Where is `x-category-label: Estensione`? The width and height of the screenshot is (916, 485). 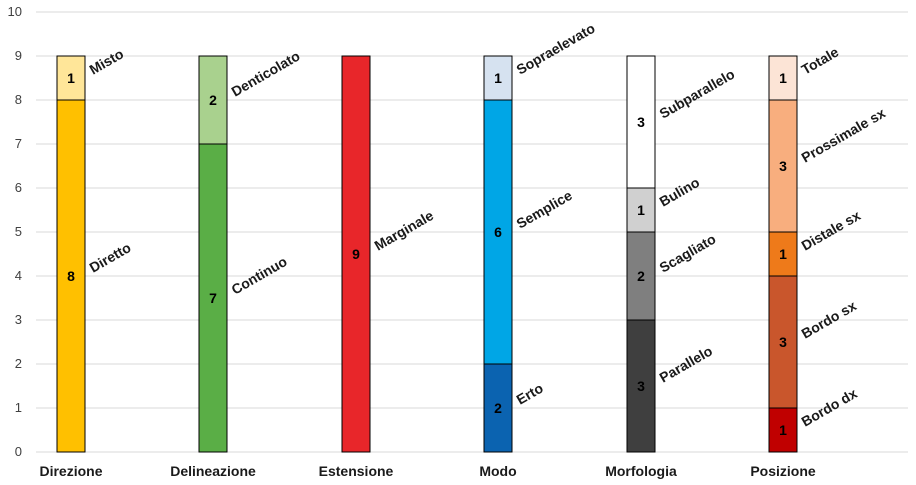 x-category-label: Estensione is located at coordinates (356, 471).